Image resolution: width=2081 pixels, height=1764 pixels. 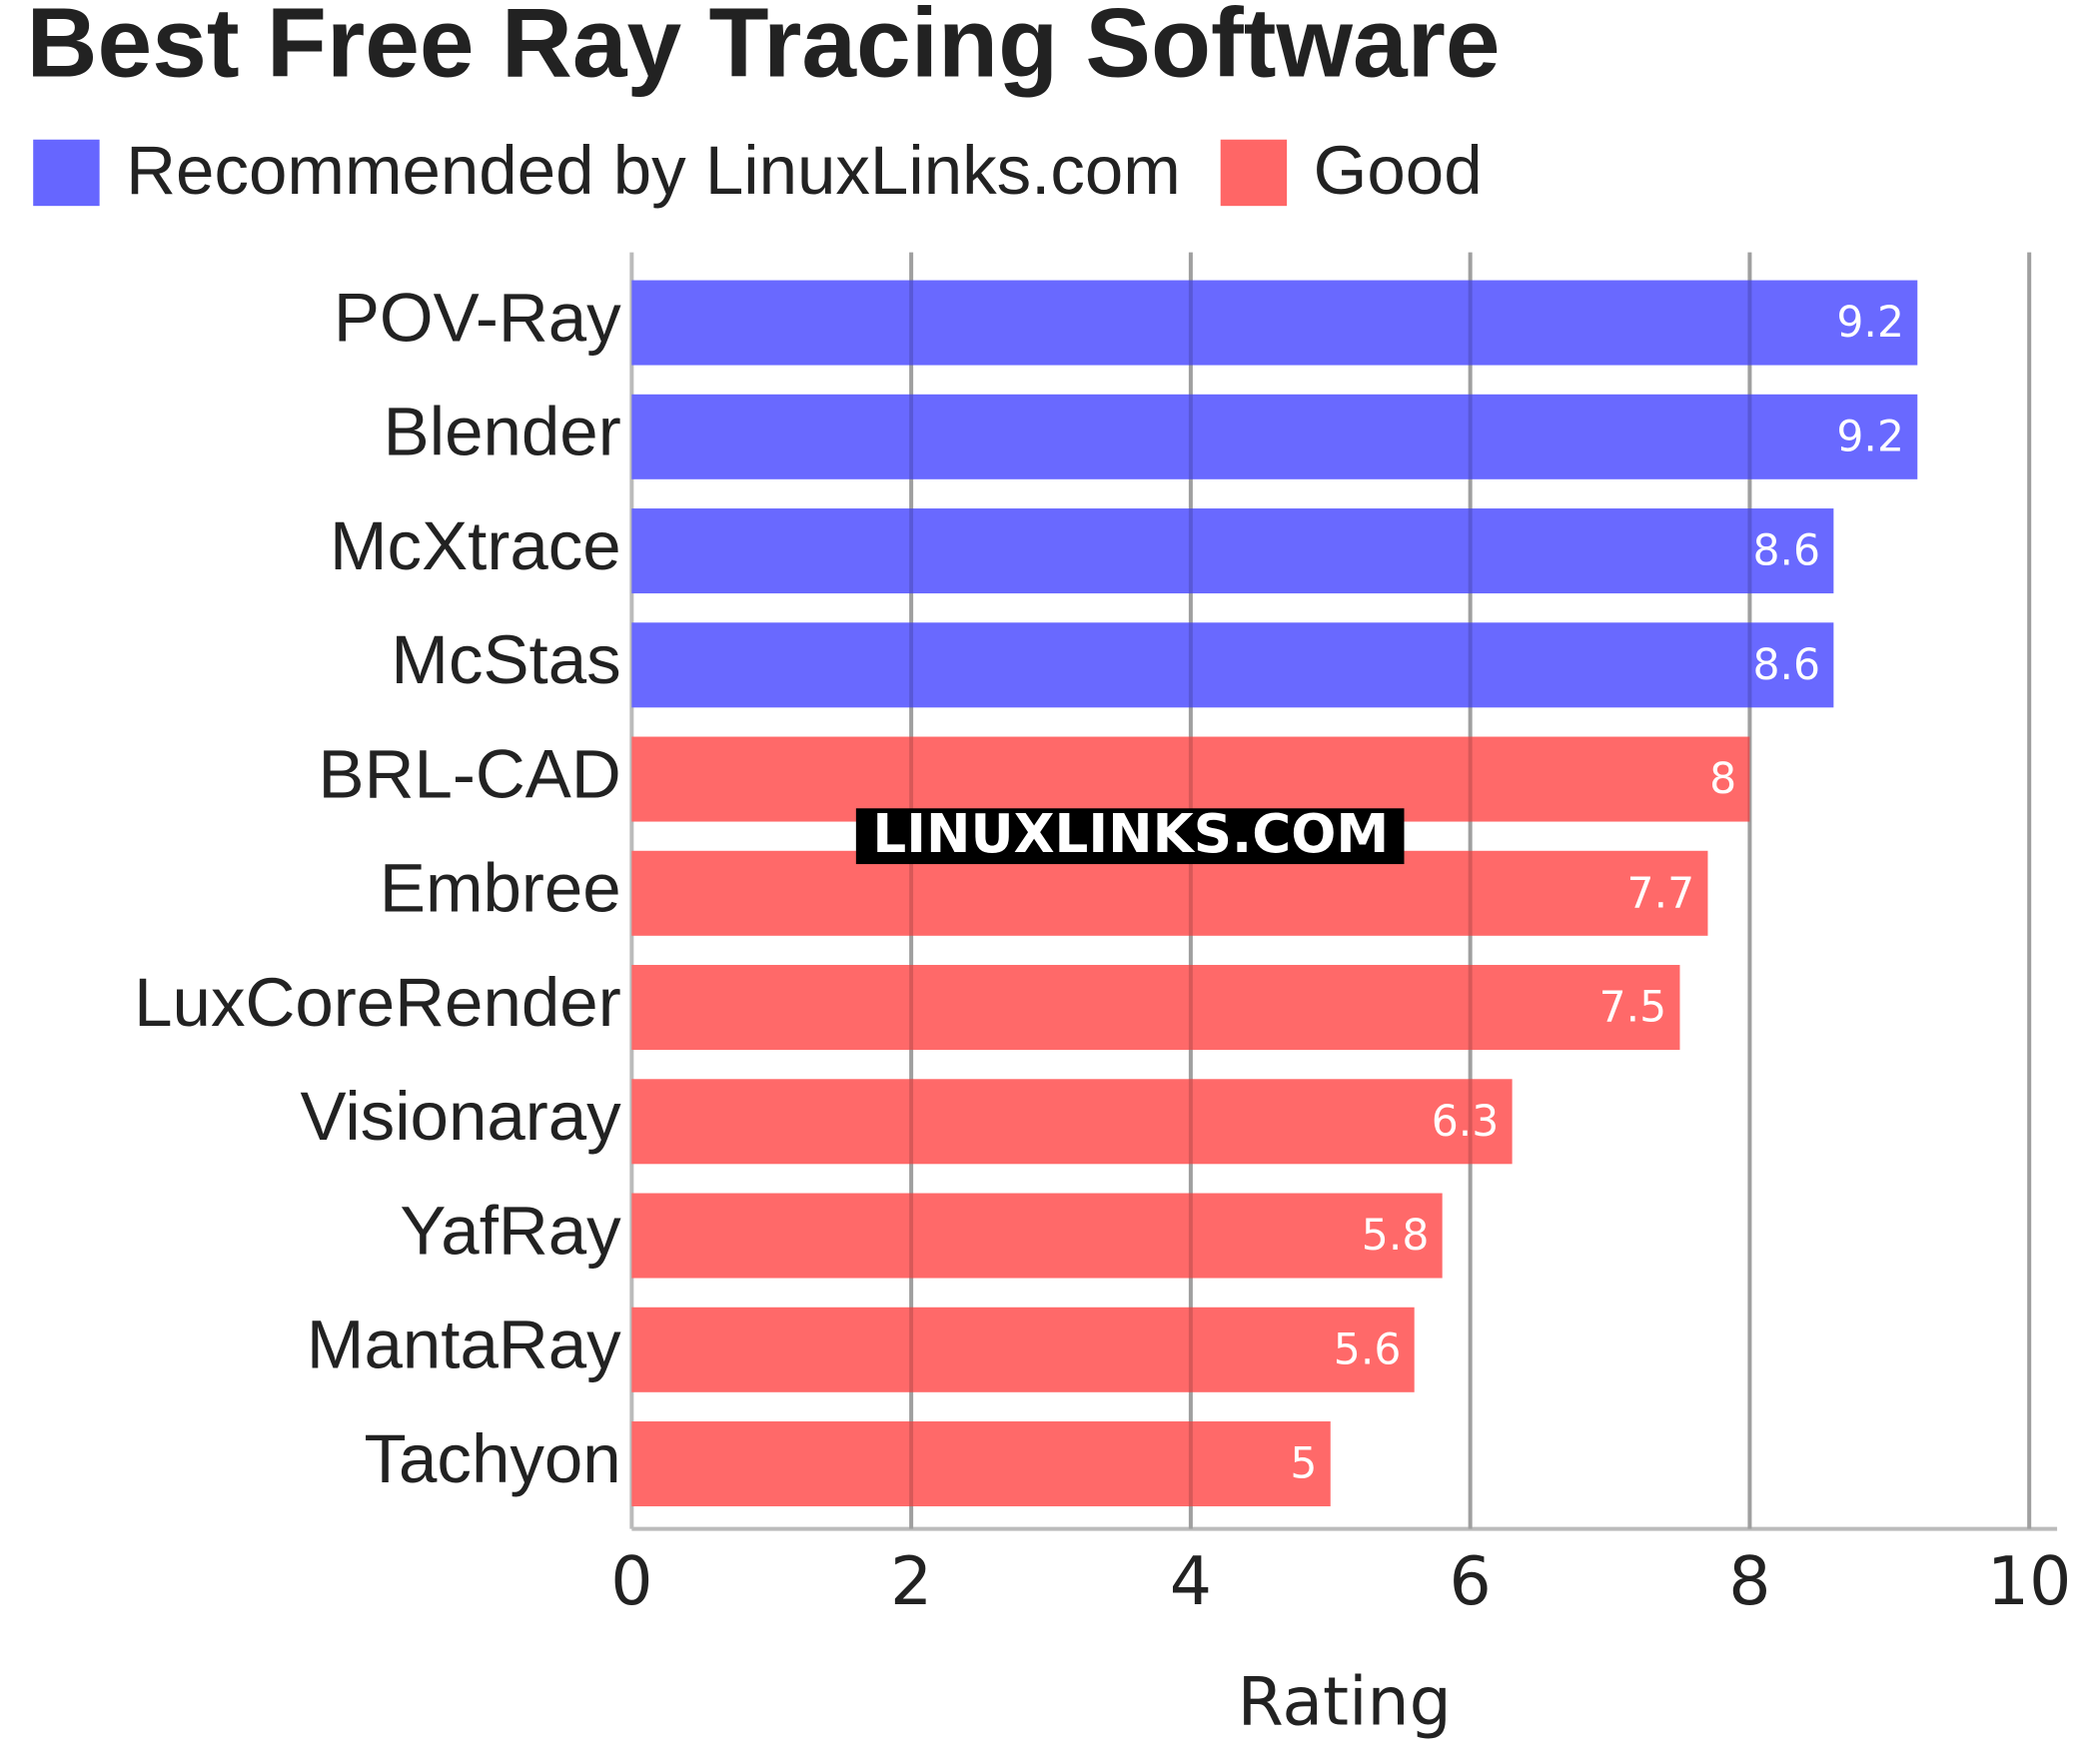 I want to click on value-label: 7.5, so click(x=1633, y=1008).